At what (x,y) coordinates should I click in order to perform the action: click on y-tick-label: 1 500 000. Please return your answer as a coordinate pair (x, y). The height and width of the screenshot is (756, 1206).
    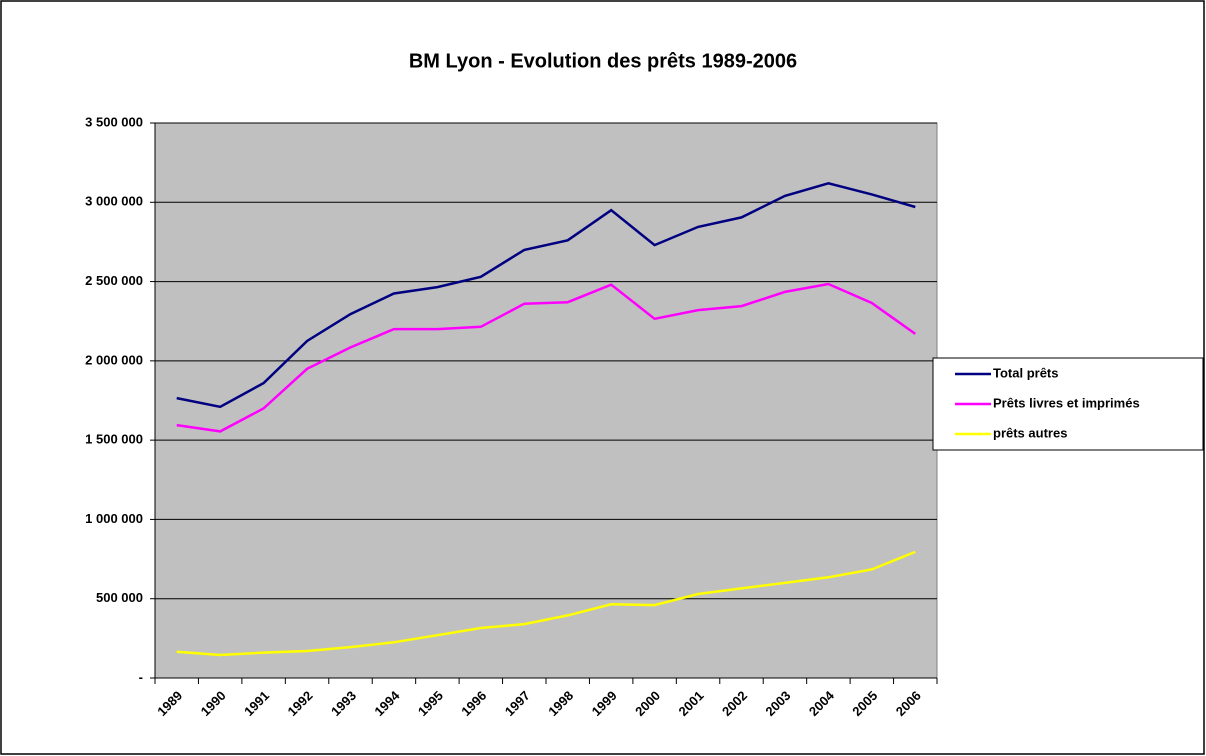
    Looking at the image, I should click on (114, 439).